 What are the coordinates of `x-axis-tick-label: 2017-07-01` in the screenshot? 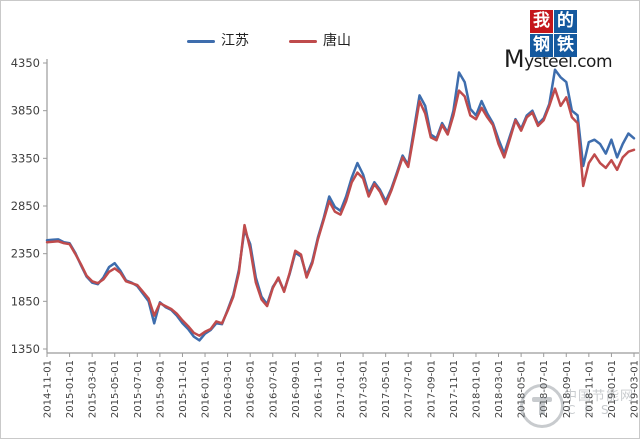 It's located at (409, 389).